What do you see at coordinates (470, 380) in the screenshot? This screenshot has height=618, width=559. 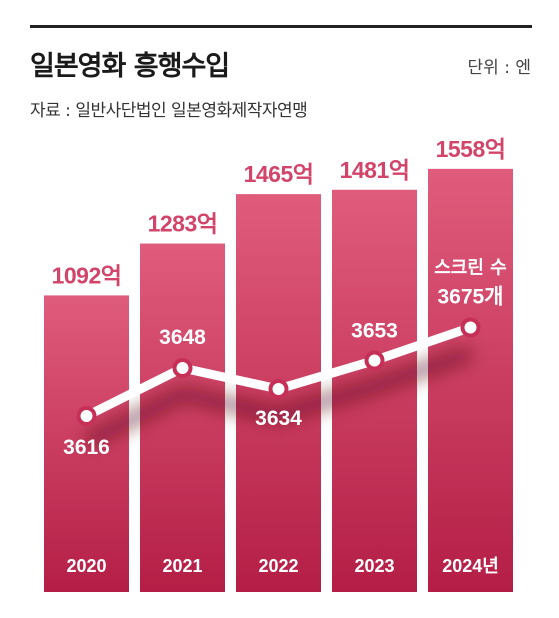 I see `bar-2024년` at bounding box center [470, 380].